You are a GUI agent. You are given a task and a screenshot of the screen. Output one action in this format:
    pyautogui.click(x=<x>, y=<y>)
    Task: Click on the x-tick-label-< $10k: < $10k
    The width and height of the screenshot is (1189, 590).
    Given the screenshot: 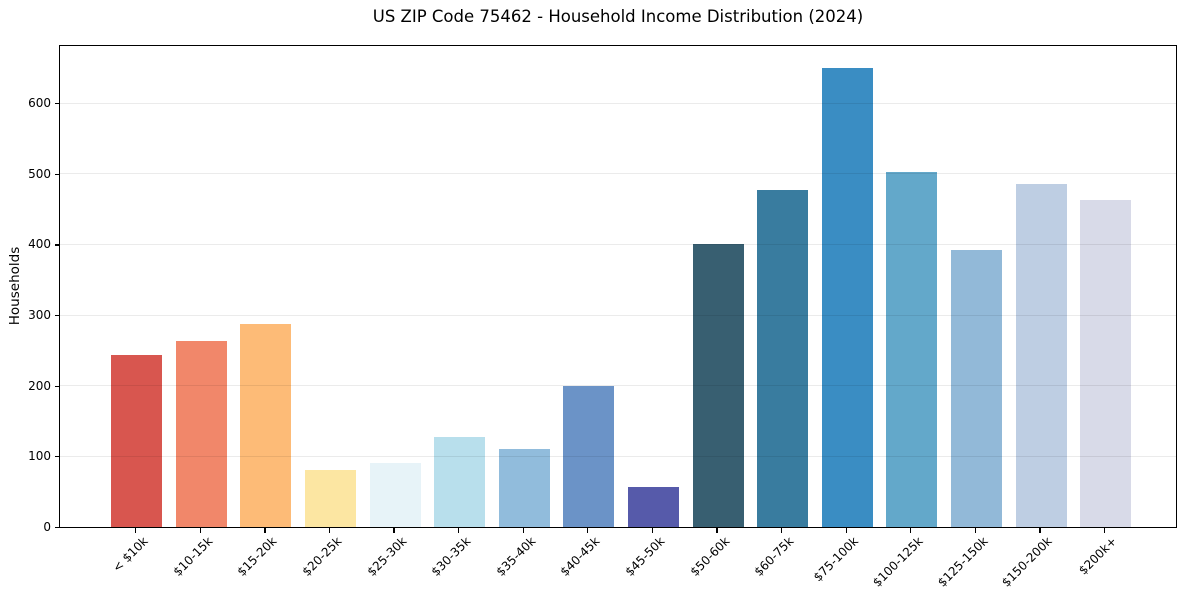 What is the action you would take?
    pyautogui.click(x=130, y=554)
    